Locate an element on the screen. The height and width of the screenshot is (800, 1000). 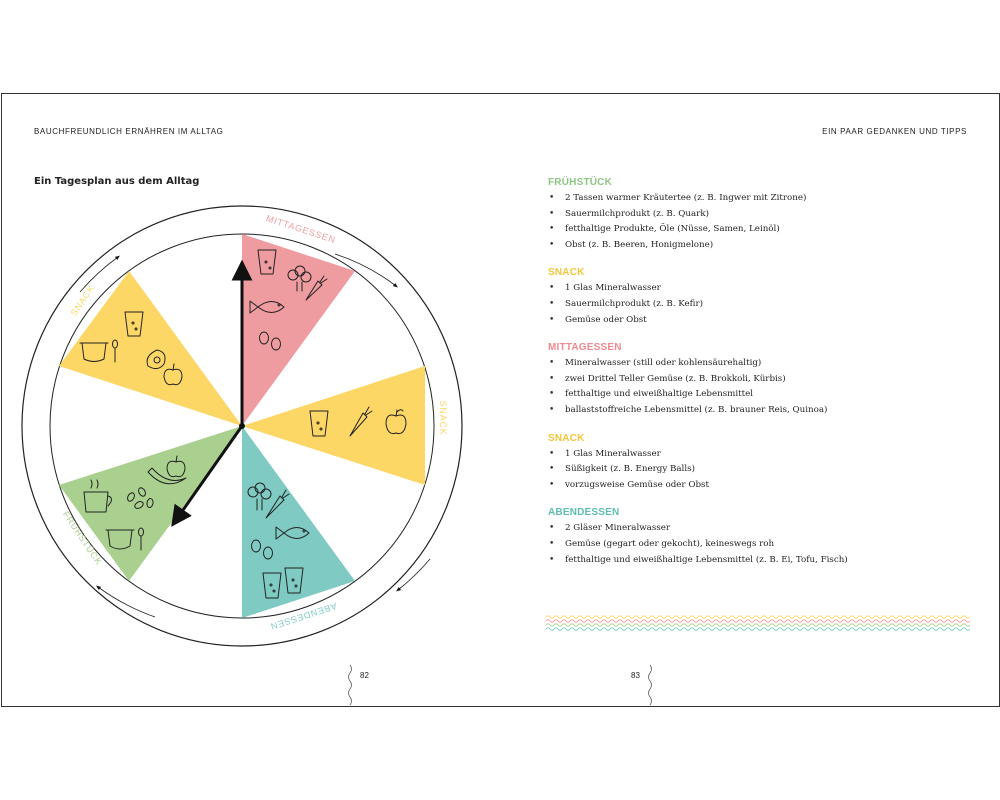
section-title: MITTAGESSEN is located at coordinates (585, 348).